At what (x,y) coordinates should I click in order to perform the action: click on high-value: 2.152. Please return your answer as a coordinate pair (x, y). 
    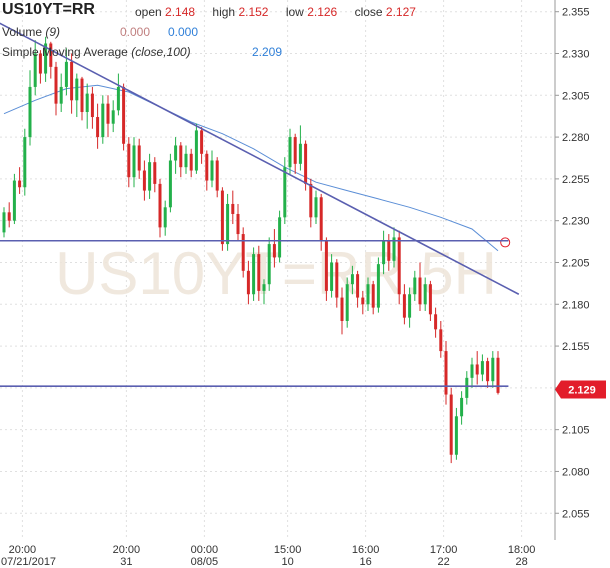
    Looking at the image, I should click on (253, 12).